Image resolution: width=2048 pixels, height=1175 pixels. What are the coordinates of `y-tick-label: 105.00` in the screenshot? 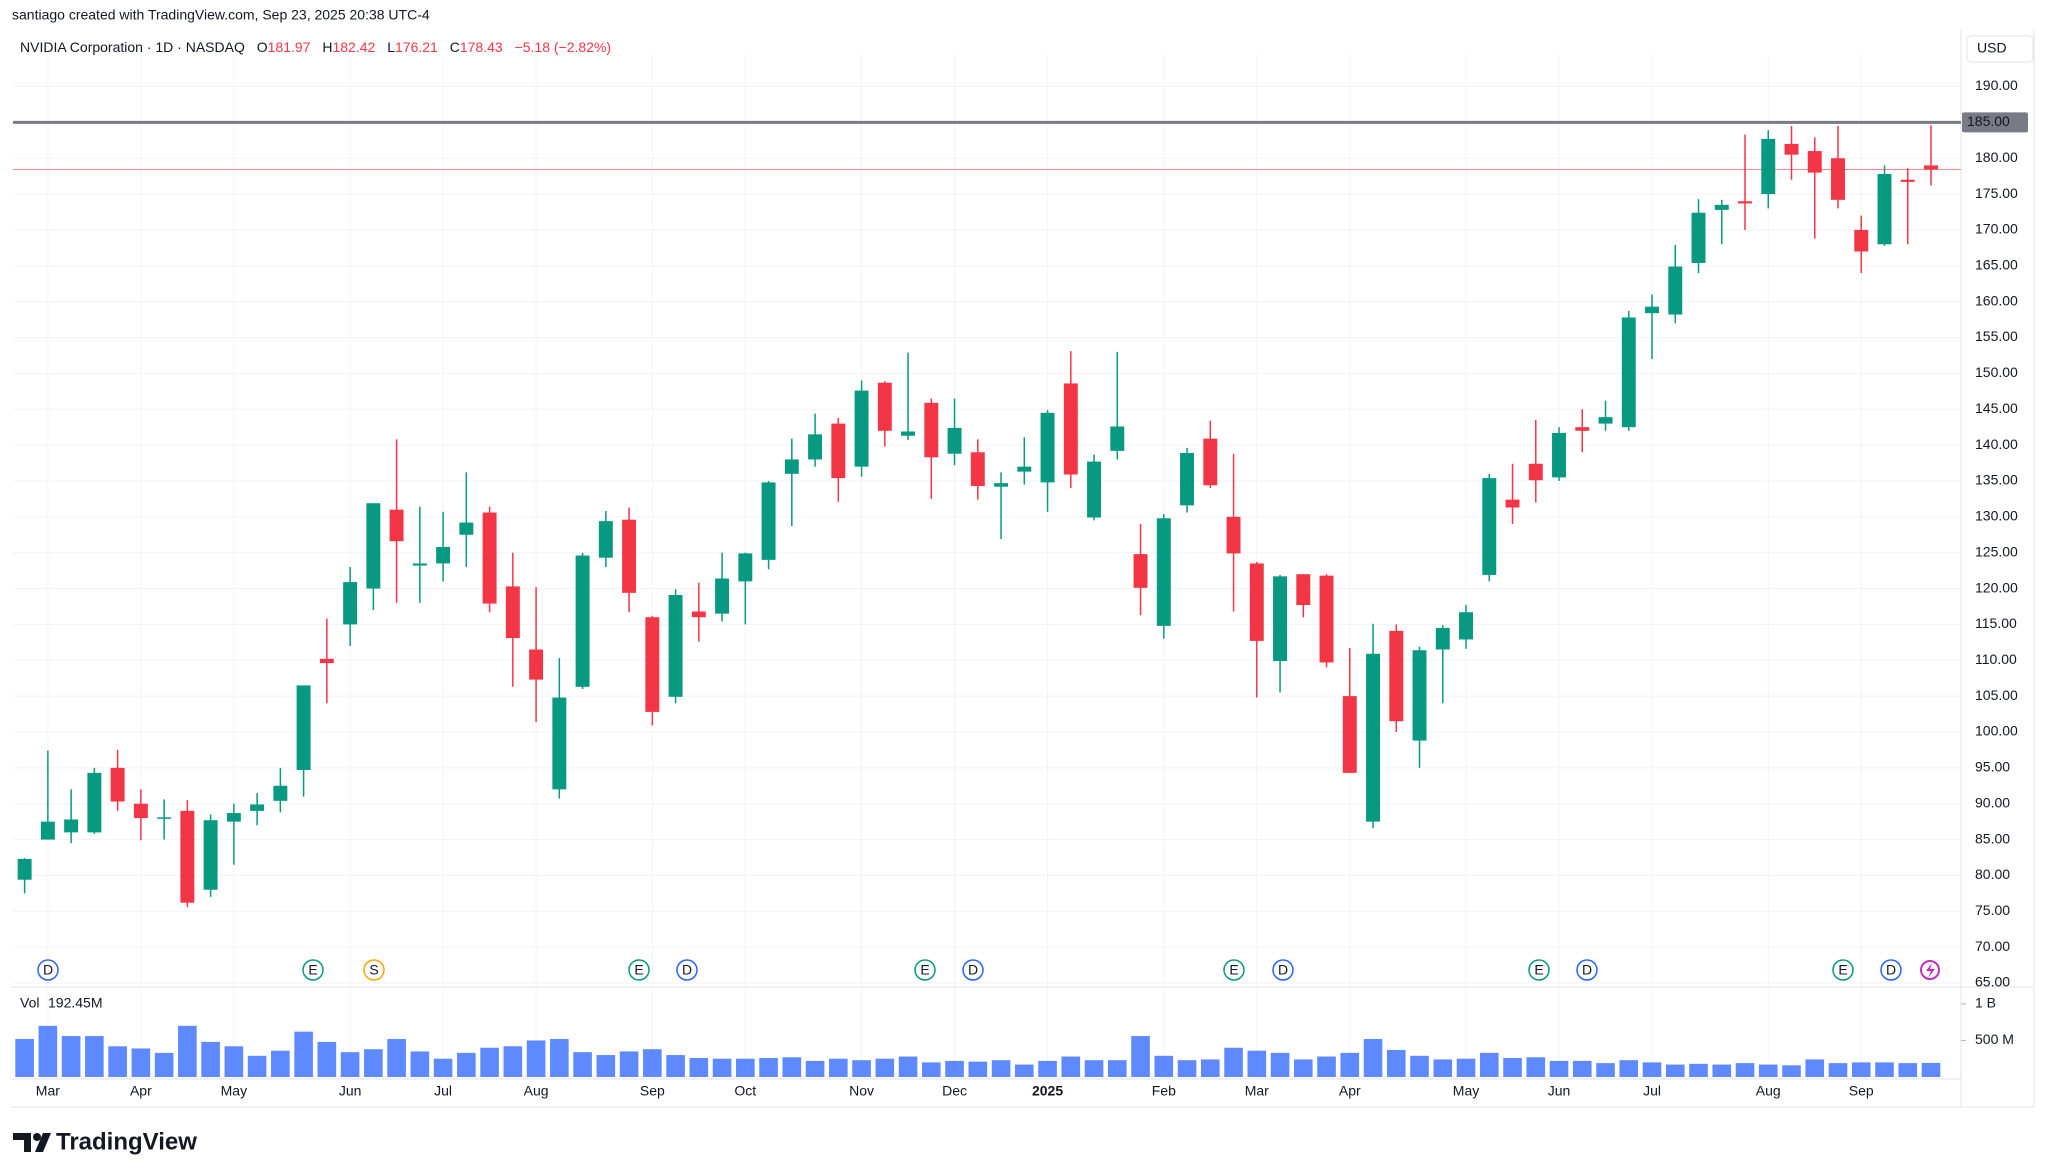 It's located at (1996, 695).